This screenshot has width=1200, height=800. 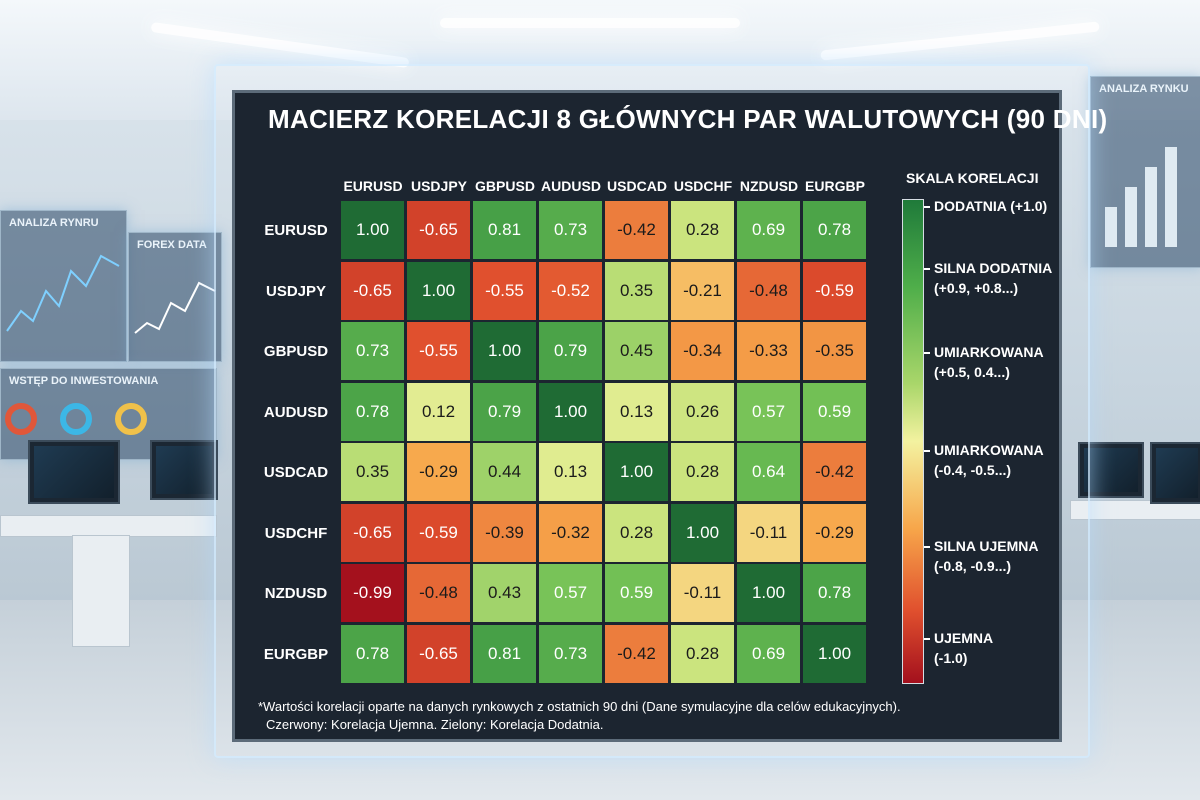 What do you see at coordinates (296, 533) in the screenshot?
I see `row-label: USDCHF` at bounding box center [296, 533].